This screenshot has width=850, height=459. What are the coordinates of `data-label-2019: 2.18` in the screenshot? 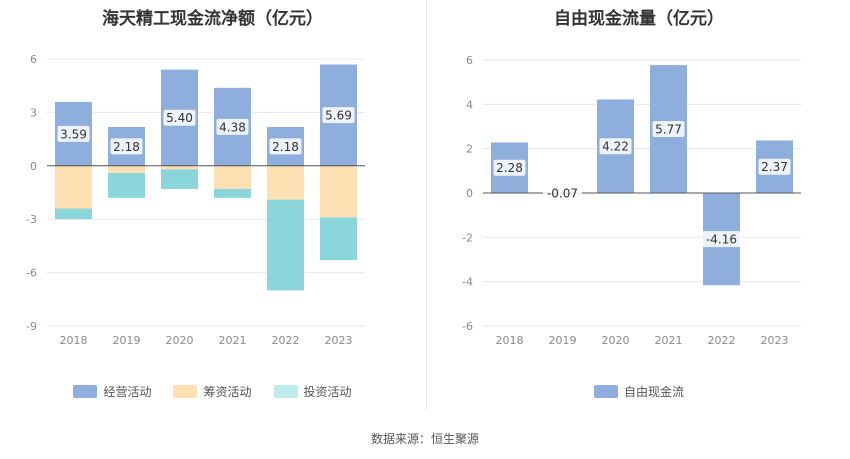 It's located at (126, 147).